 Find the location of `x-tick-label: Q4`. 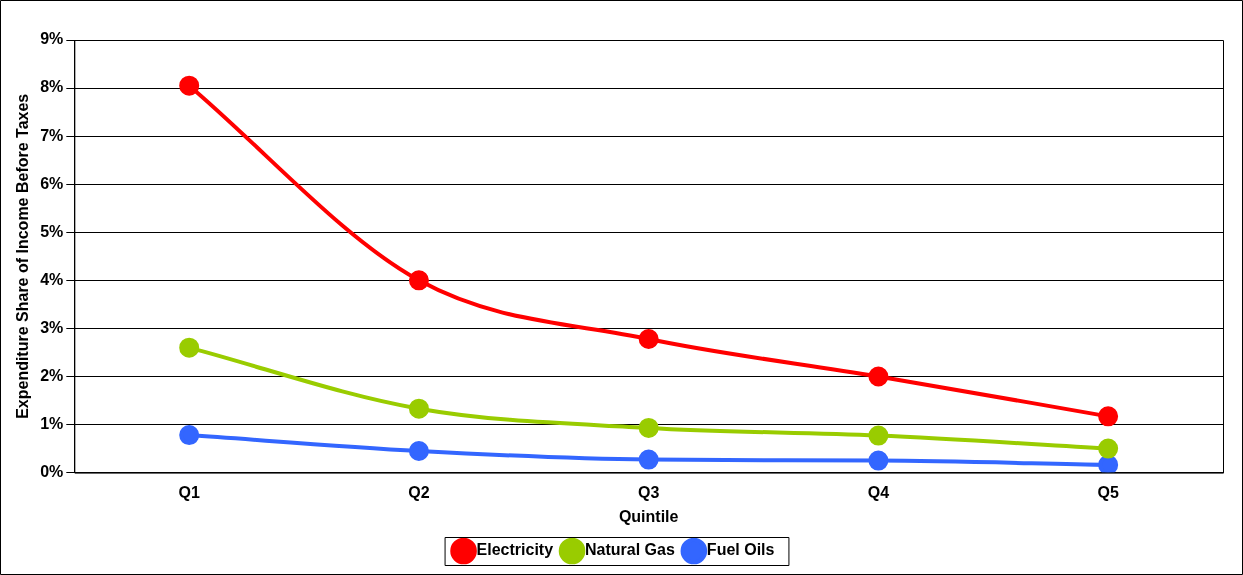

x-tick-label: Q4 is located at coordinates (878, 492).